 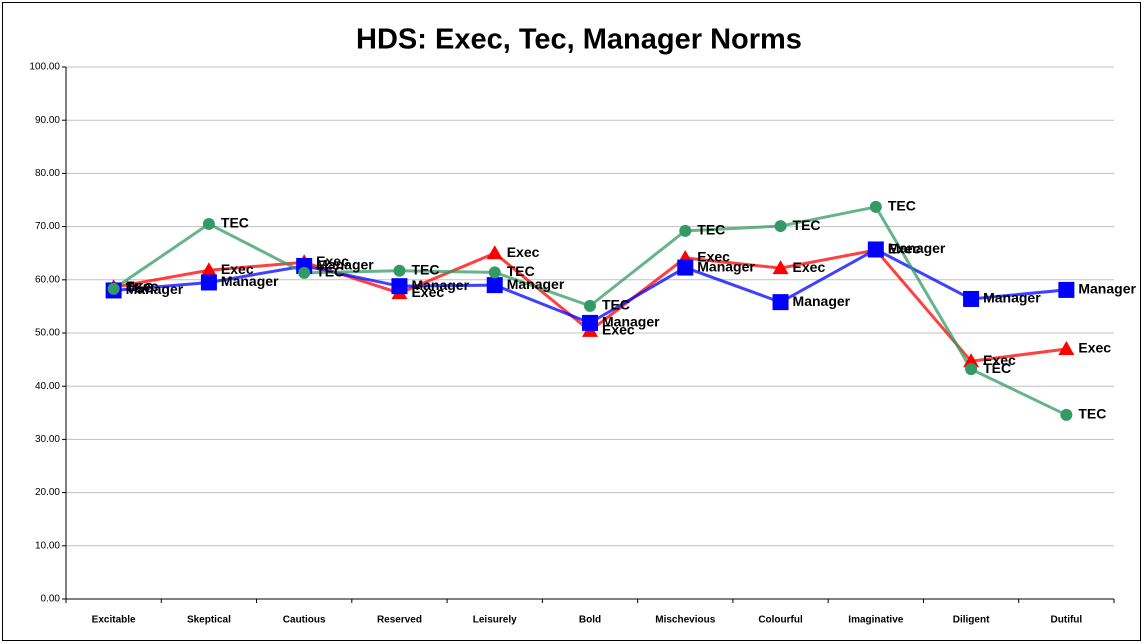 I want to click on y-tick-label: 100.00, so click(x=44, y=67).